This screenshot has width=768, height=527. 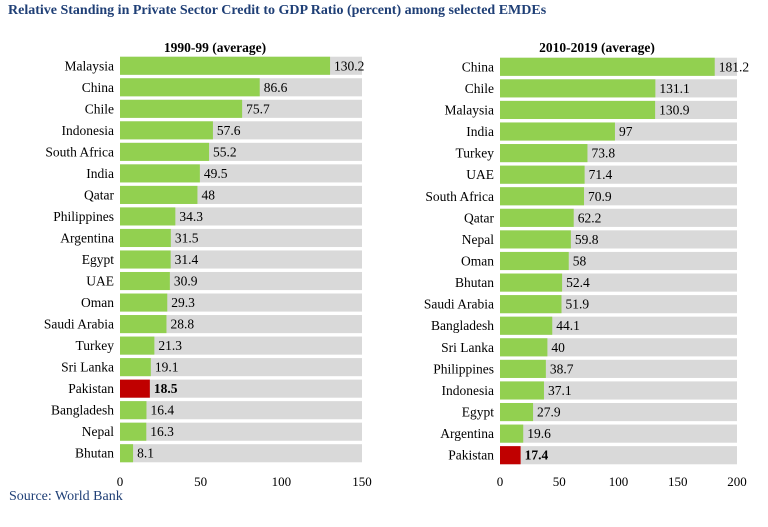 What do you see at coordinates (590, 217) in the screenshot?
I see `data-label: 62.2` at bounding box center [590, 217].